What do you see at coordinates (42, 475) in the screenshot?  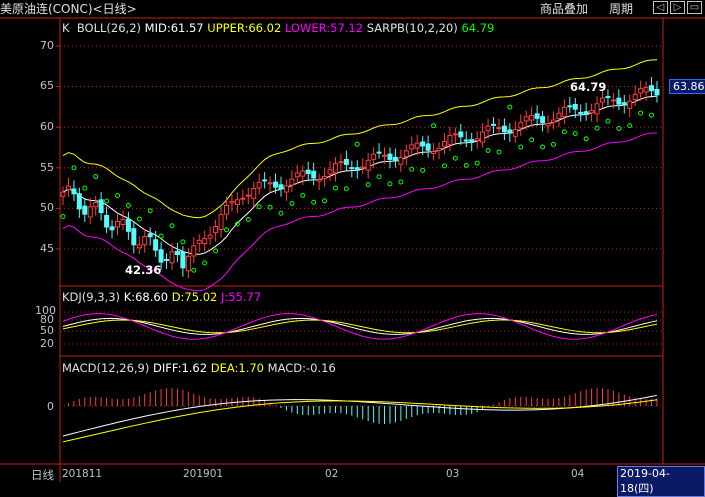 I see `period-label: 日线` at bounding box center [42, 475].